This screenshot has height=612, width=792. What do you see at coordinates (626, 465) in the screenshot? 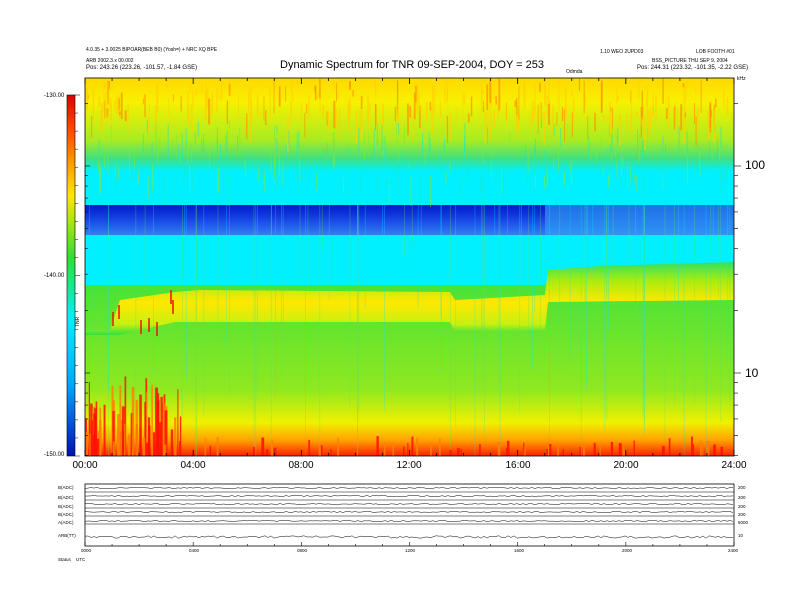
I see `x-tick-label: 20:00` at bounding box center [626, 465].